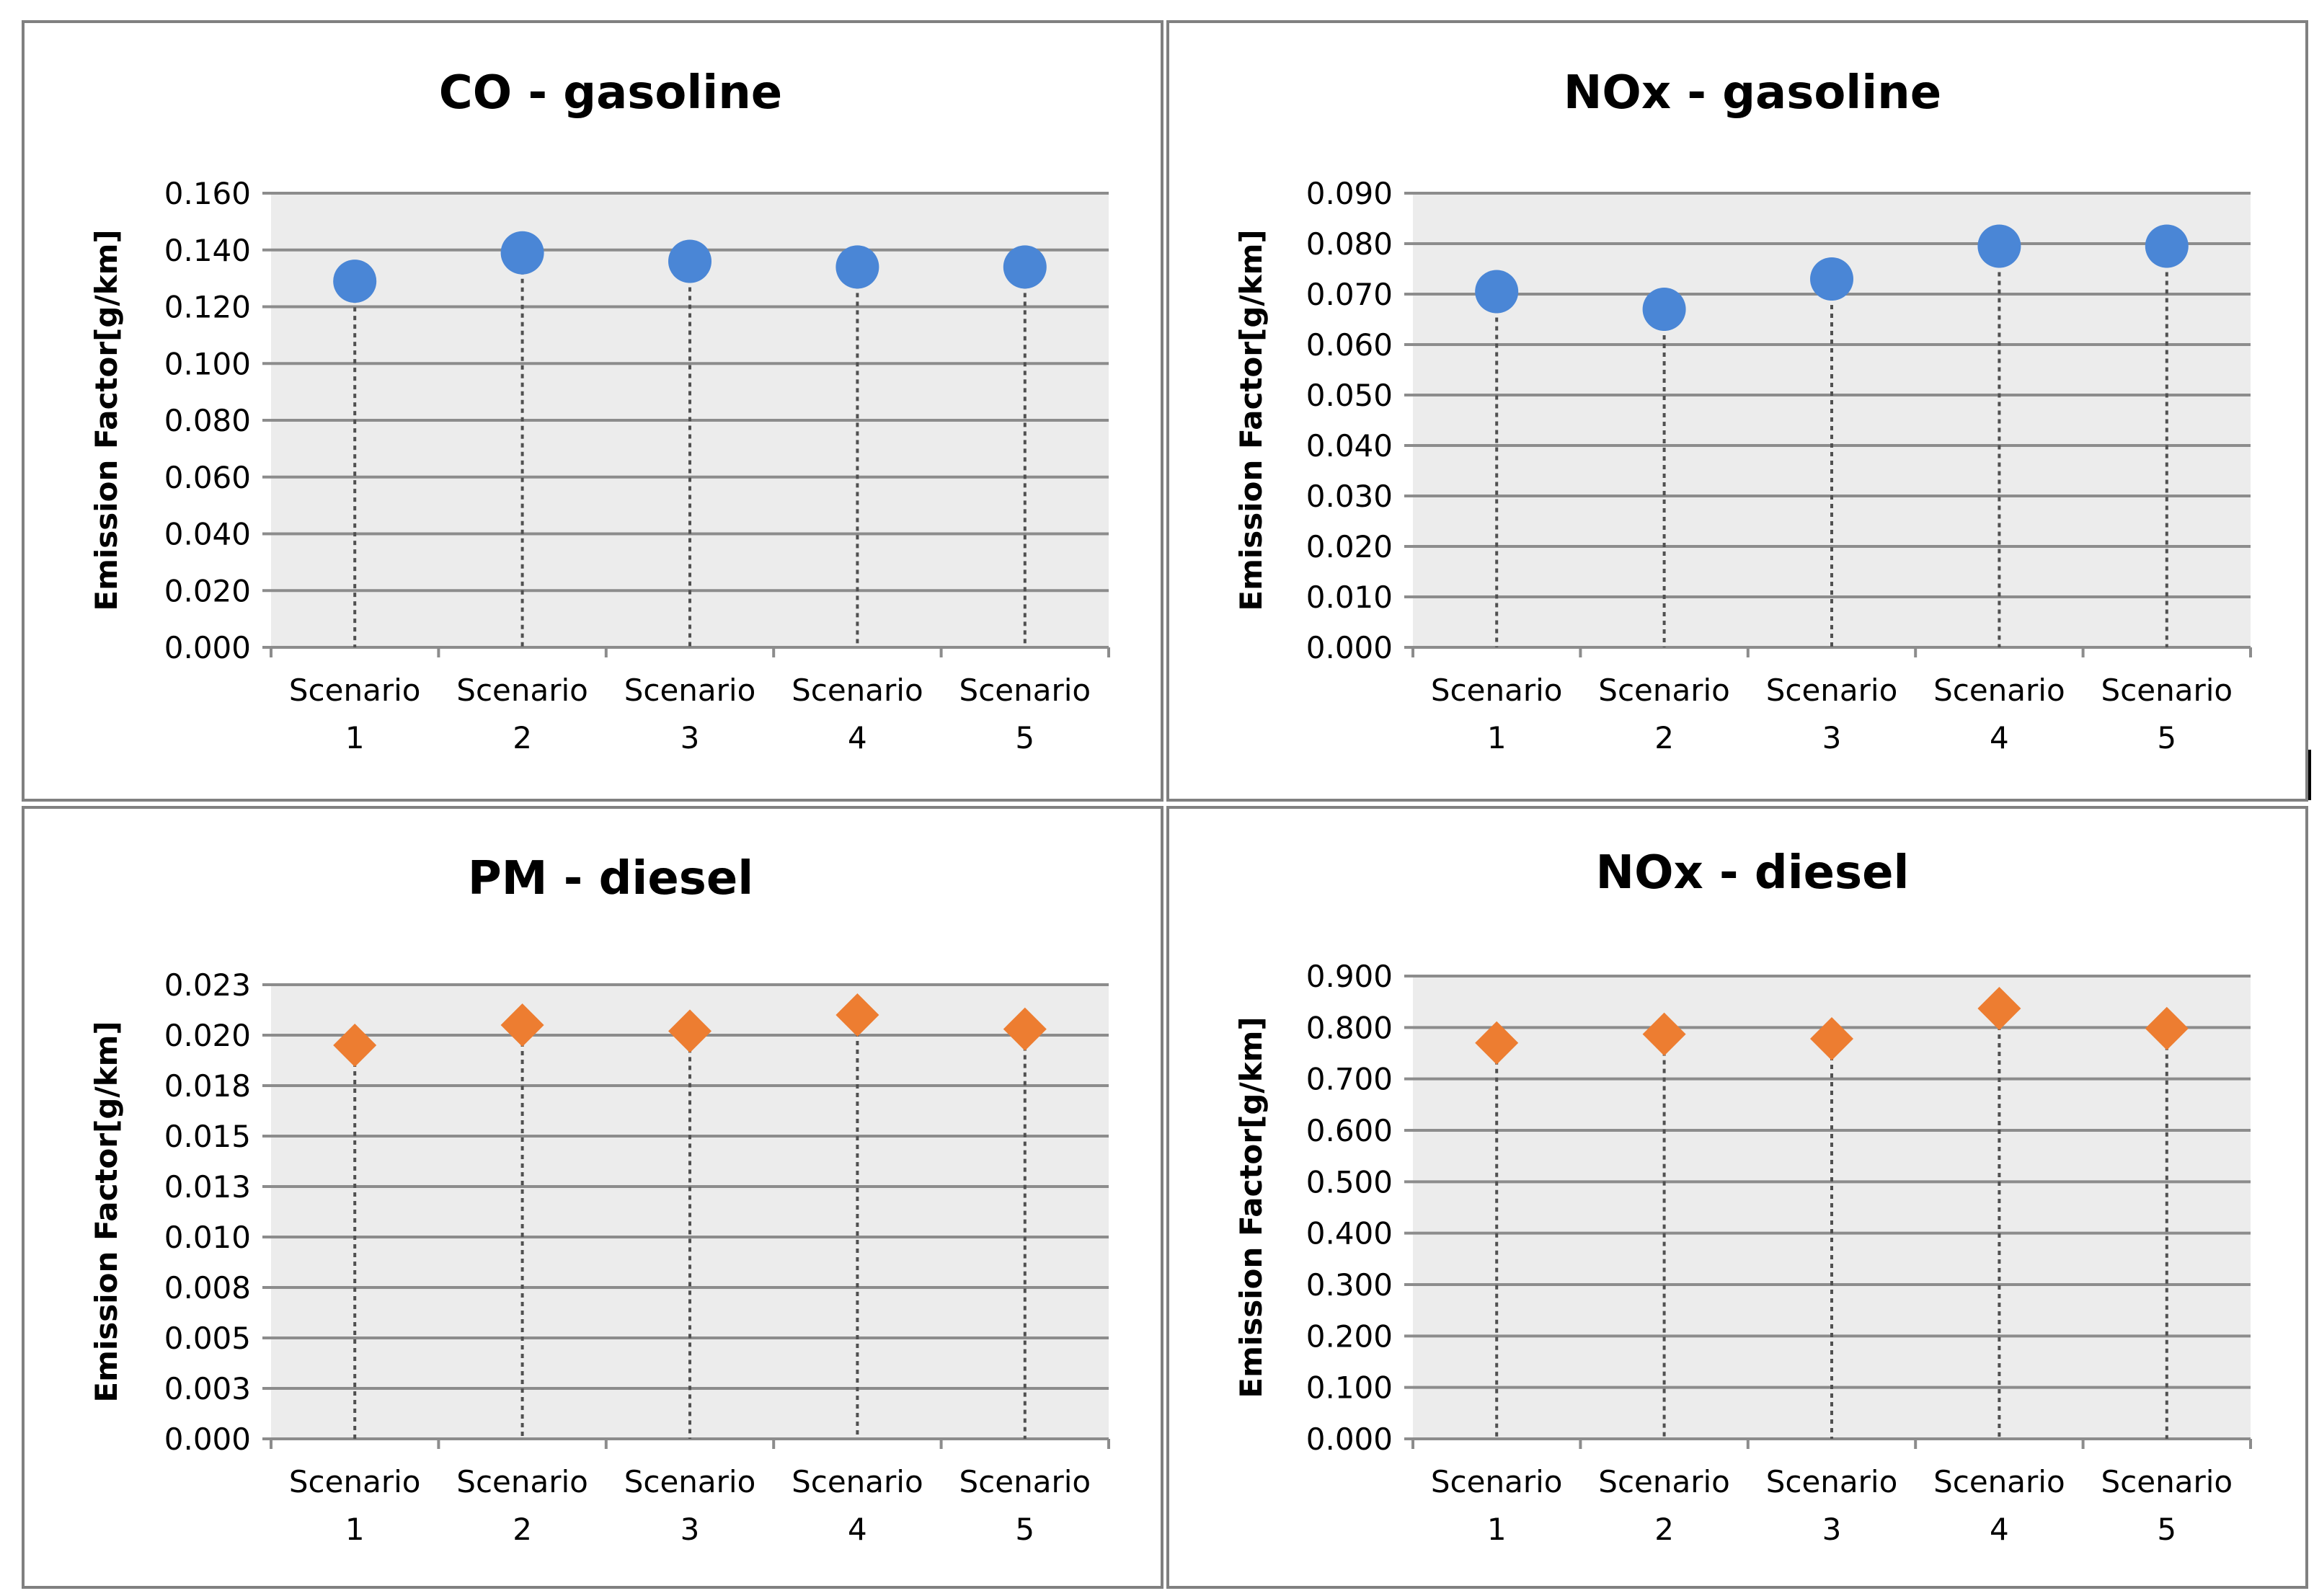  Describe the element at coordinates (208, 1287) in the screenshot. I see `y-tick-label: 0.008` at that location.